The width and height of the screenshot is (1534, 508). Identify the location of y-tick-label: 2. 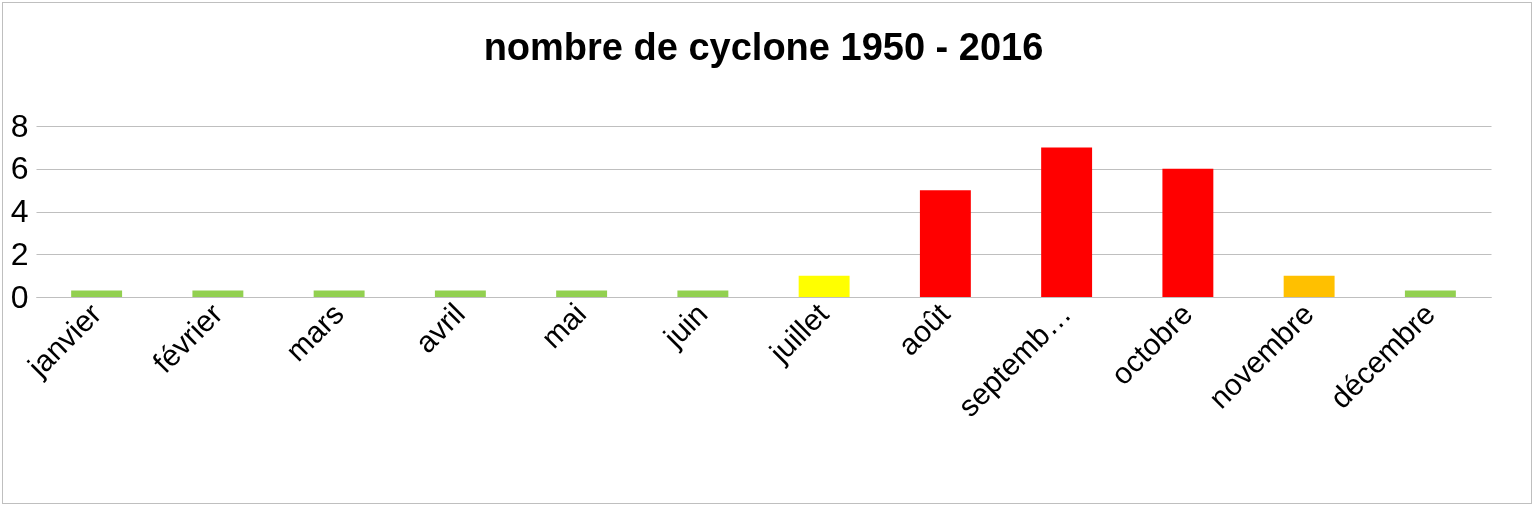
(19, 253).